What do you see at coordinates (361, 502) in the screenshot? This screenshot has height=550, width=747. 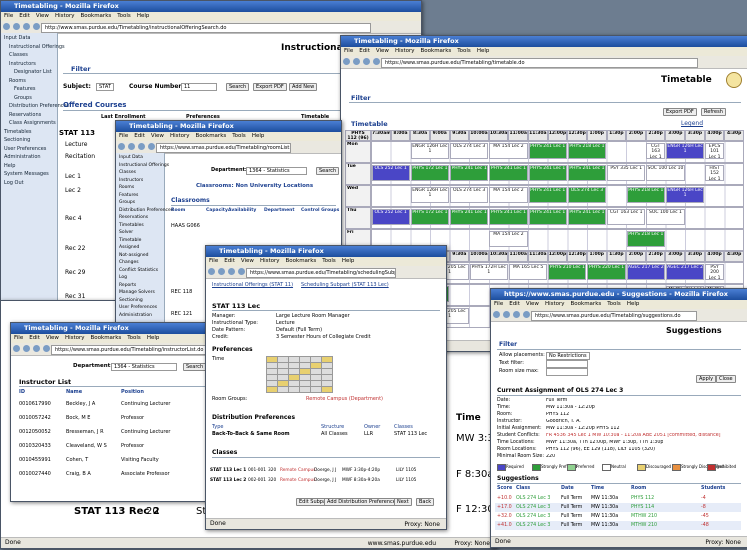 I see `button: Add Distribution Preference` at bounding box center [361, 502].